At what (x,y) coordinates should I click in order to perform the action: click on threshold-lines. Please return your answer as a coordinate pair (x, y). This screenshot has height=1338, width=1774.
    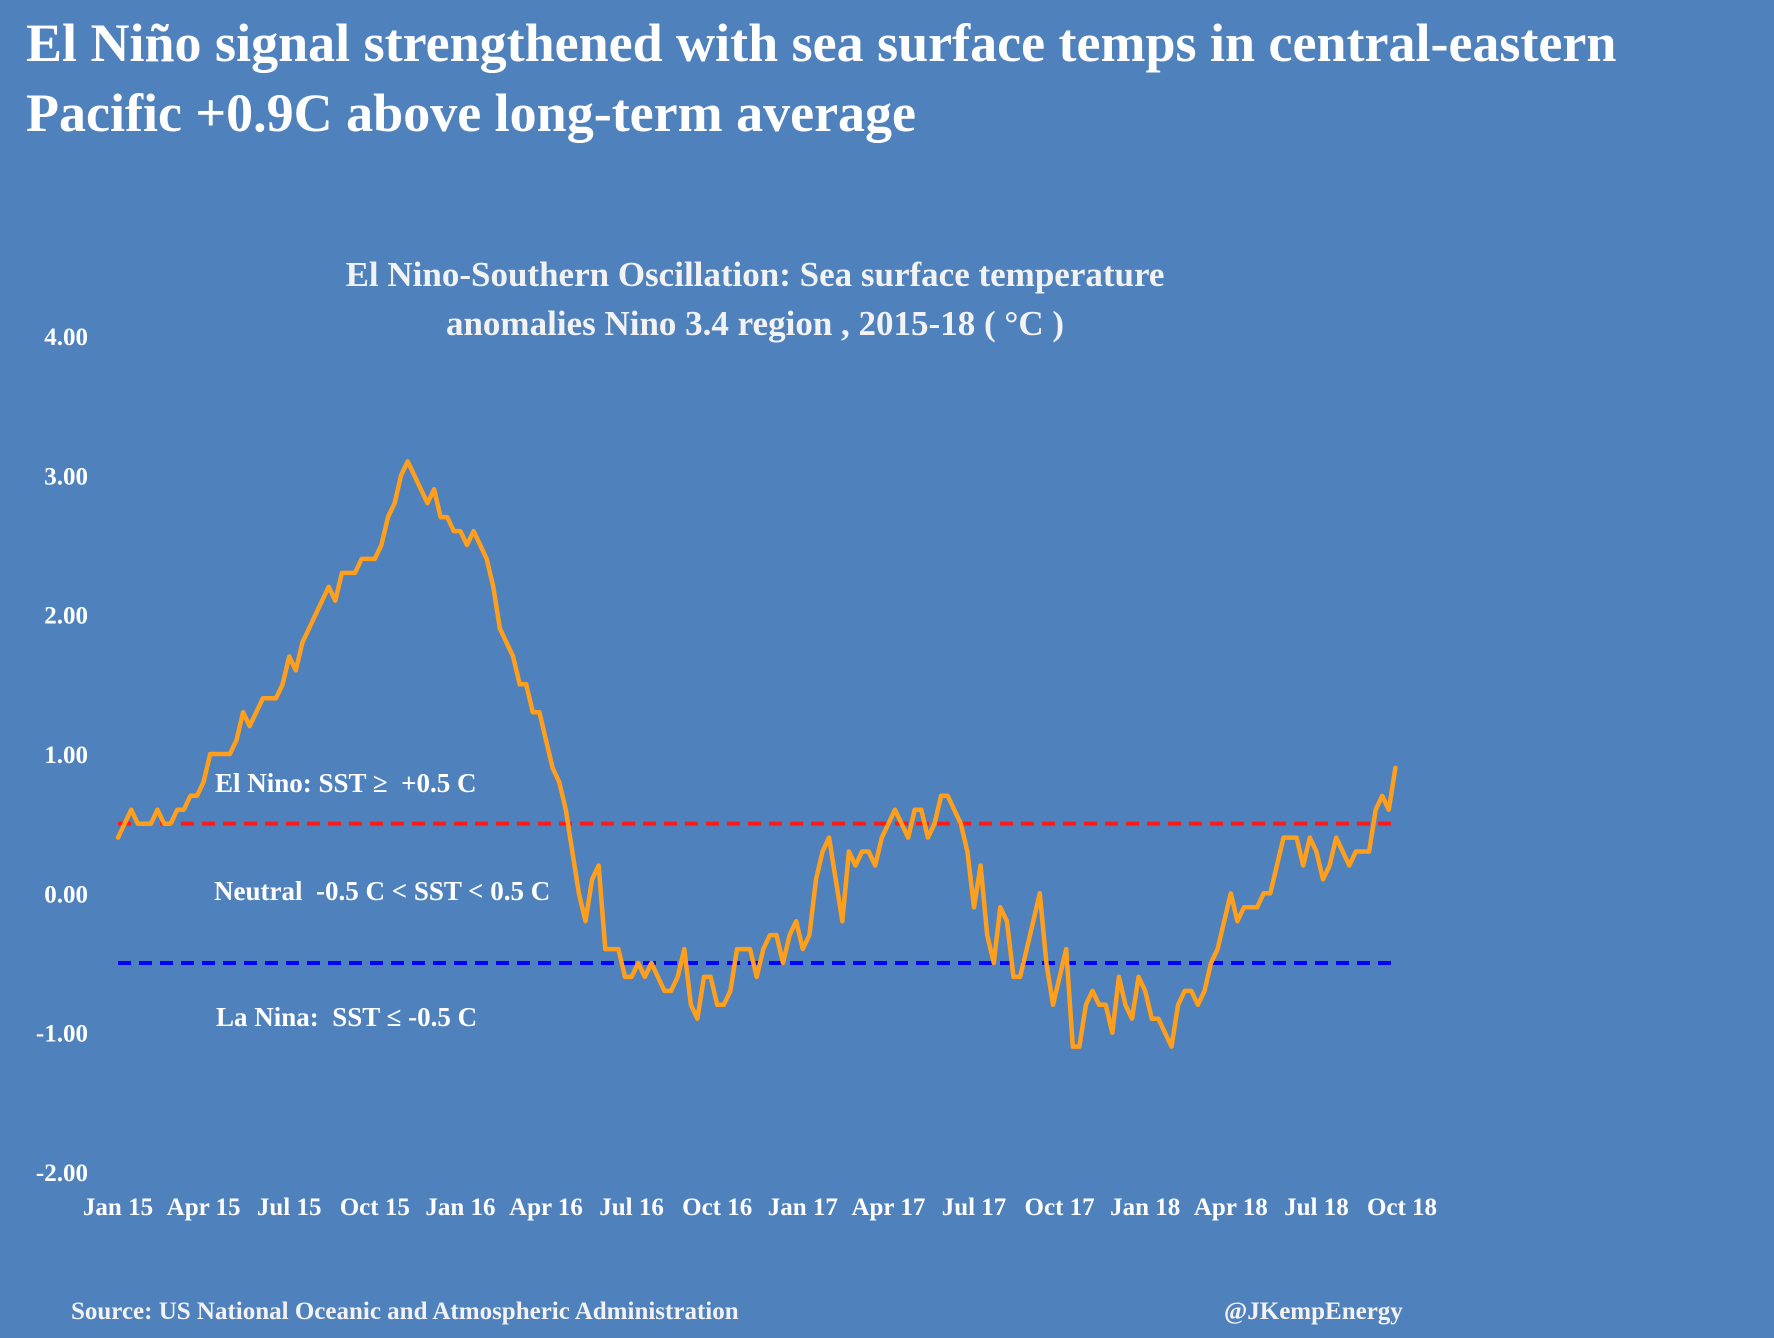
    Looking at the image, I should click on (757, 893).